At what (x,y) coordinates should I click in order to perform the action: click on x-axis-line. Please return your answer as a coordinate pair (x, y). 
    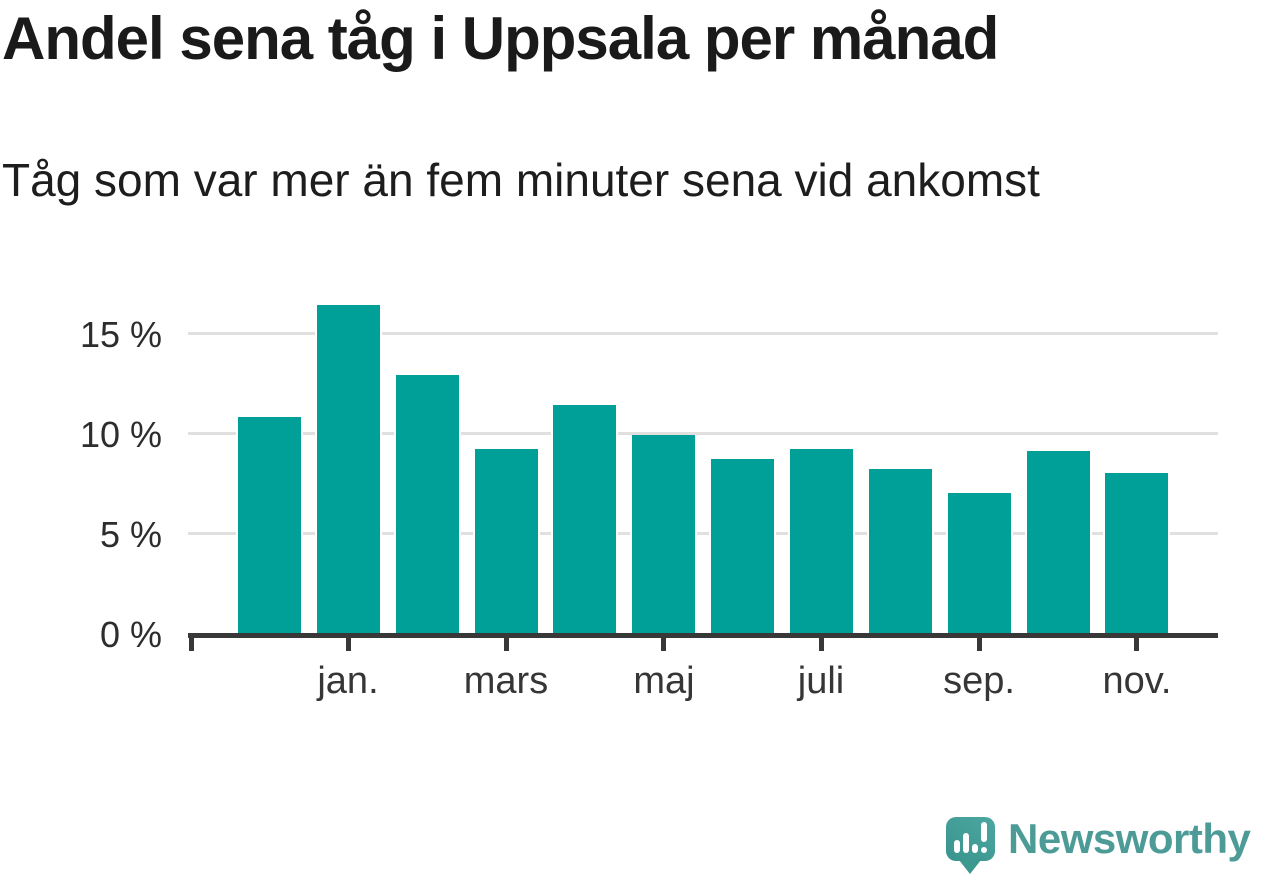
    Looking at the image, I should click on (703, 635).